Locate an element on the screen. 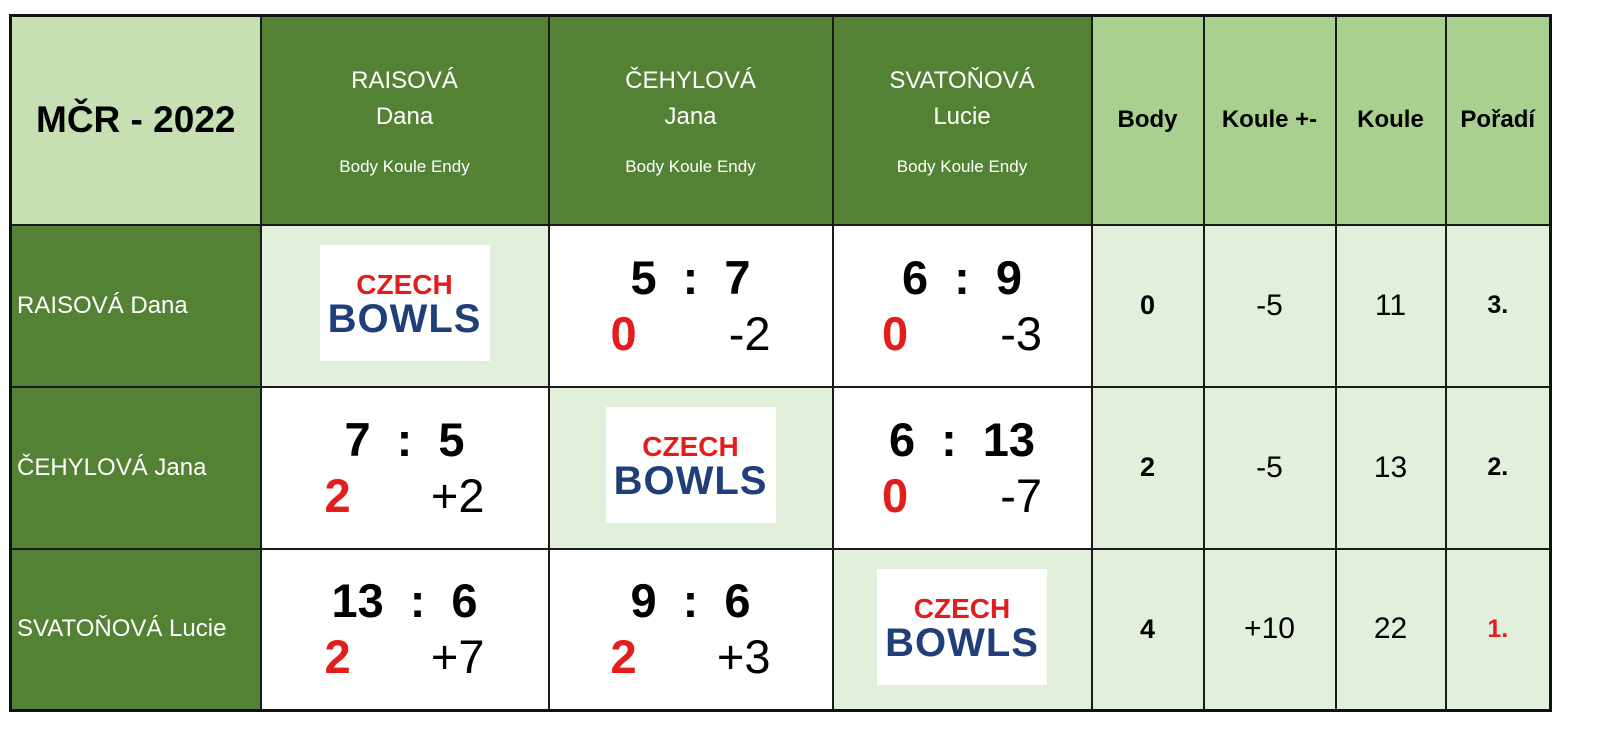 Image resolution: width=1623 pixels, height=750 pixels. column-header-svatonova: SVATOŇOVÁ Lucie Body Koule Endy is located at coordinates (962, 120).